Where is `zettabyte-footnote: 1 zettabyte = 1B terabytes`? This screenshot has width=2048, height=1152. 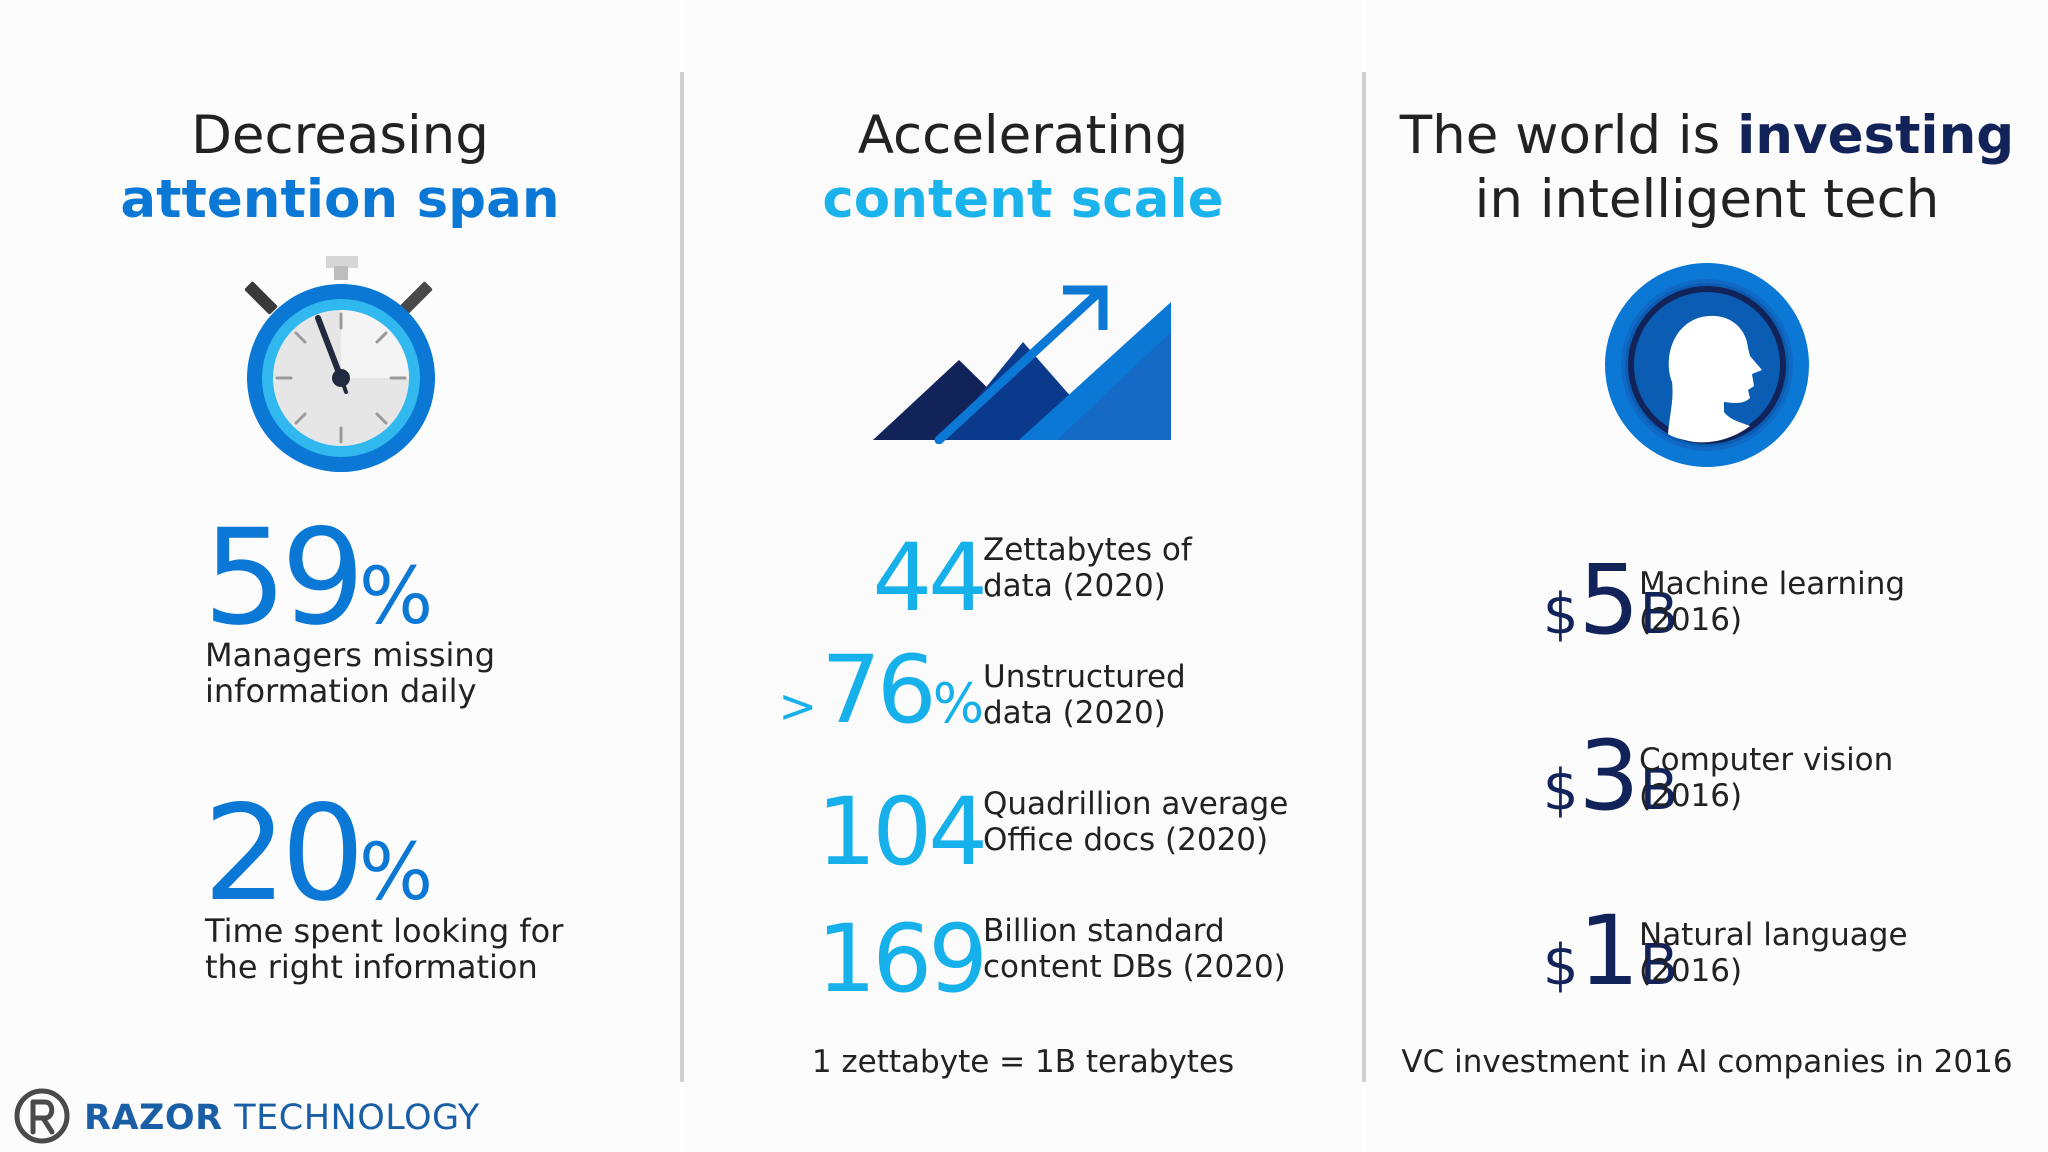
zettabyte-footnote: 1 zettabyte = 1B terabytes is located at coordinates (1023, 1062).